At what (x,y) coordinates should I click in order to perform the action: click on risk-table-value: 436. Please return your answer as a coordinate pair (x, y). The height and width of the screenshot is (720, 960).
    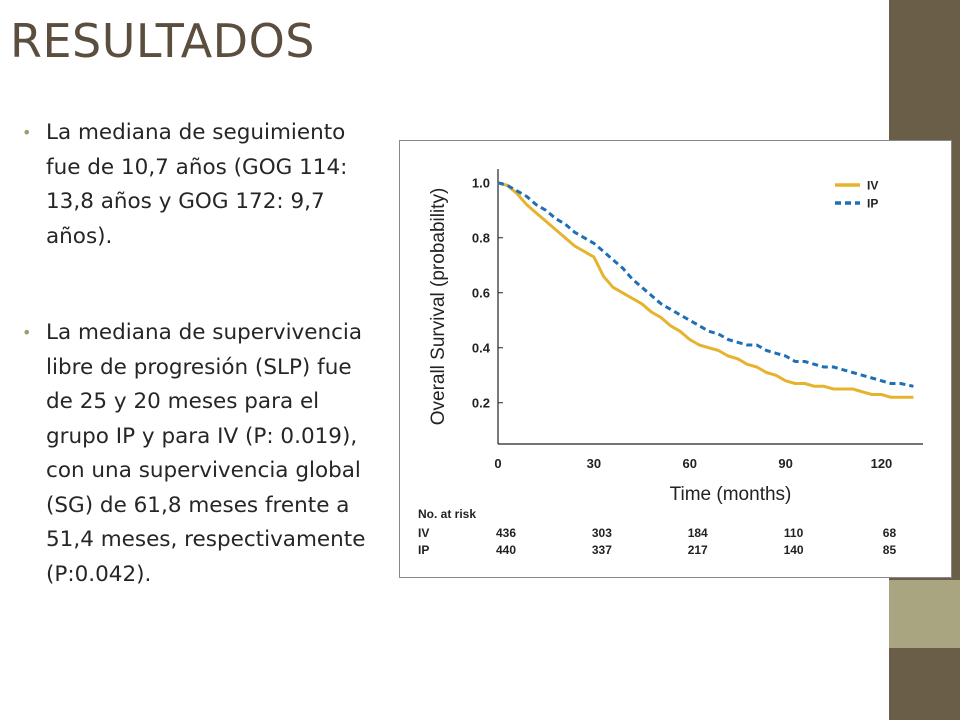
    Looking at the image, I should click on (506, 533).